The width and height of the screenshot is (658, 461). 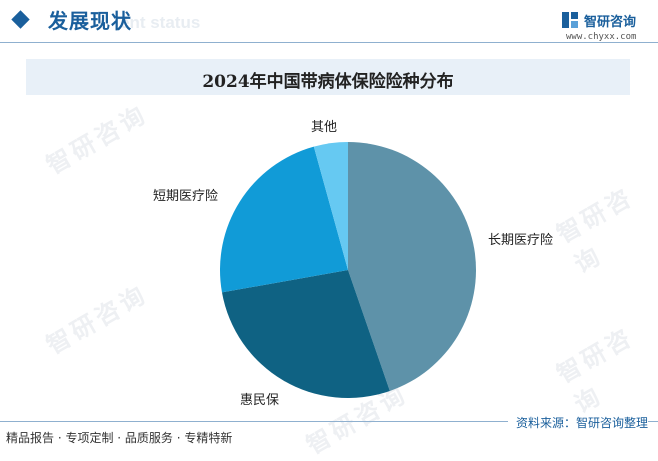 What do you see at coordinates (329, 23) in the screenshot?
I see `header: ent status 发展现状 智研咨询 www.chyxx.com` at bounding box center [329, 23].